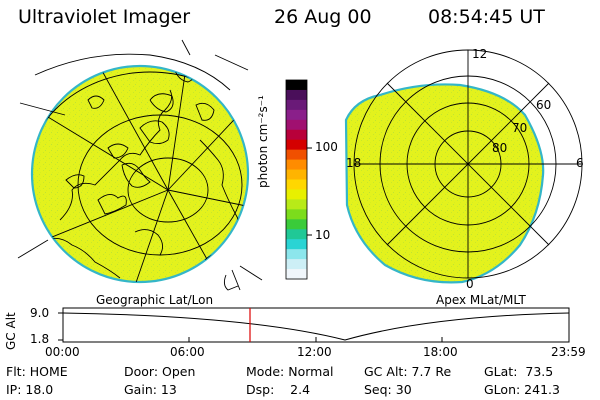  Describe the element at coordinates (150, 389) in the screenshot. I see `status-gain: Gain: 13` at that location.